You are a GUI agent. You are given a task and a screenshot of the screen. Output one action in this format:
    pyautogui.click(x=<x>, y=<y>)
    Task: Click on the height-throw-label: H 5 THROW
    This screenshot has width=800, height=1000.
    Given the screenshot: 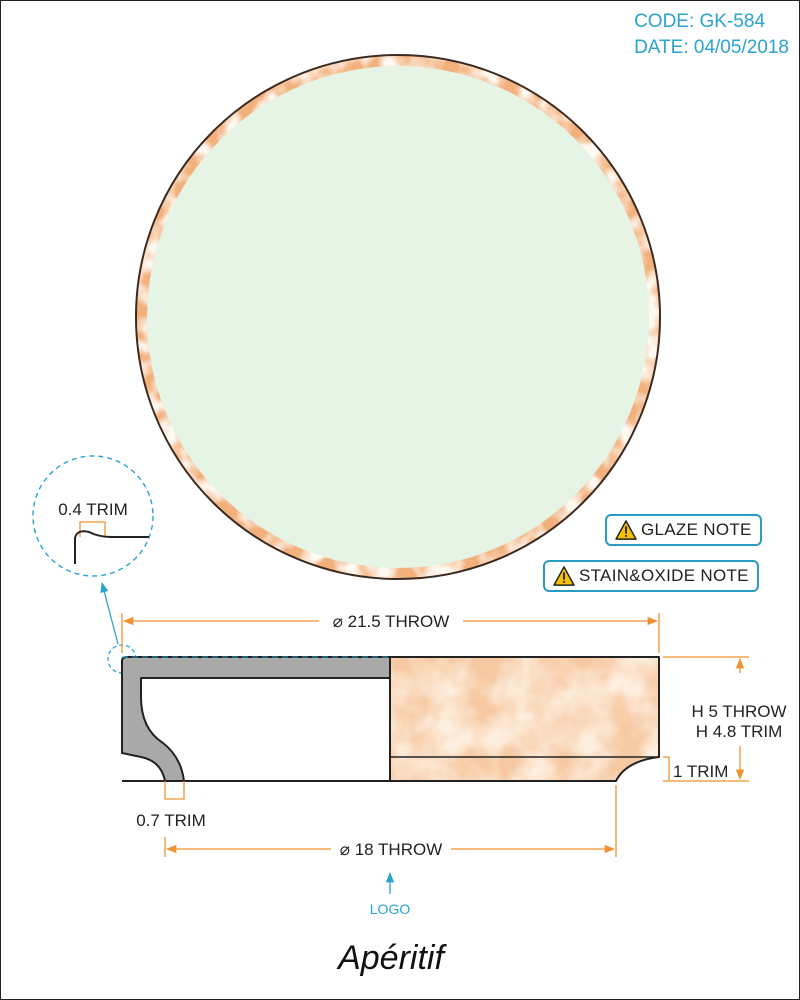 What is the action you would take?
    pyautogui.click(x=738, y=711)
    